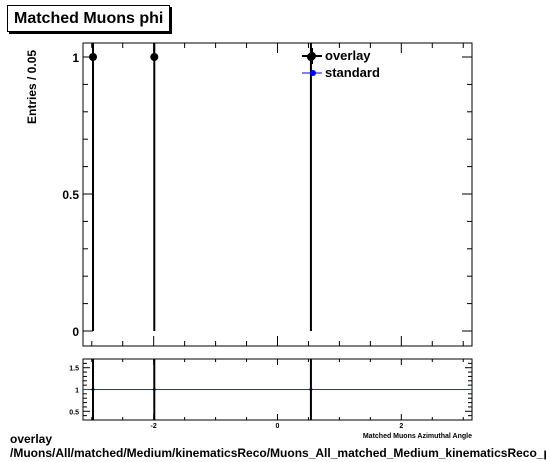 The height and width of the screenshot is (462, 546). What do you see at coordinates (417, 436) in the screenshot?
I see `x-axis-label: Matched Muons Azimuthal Angle` at bounding box center [417, 436].